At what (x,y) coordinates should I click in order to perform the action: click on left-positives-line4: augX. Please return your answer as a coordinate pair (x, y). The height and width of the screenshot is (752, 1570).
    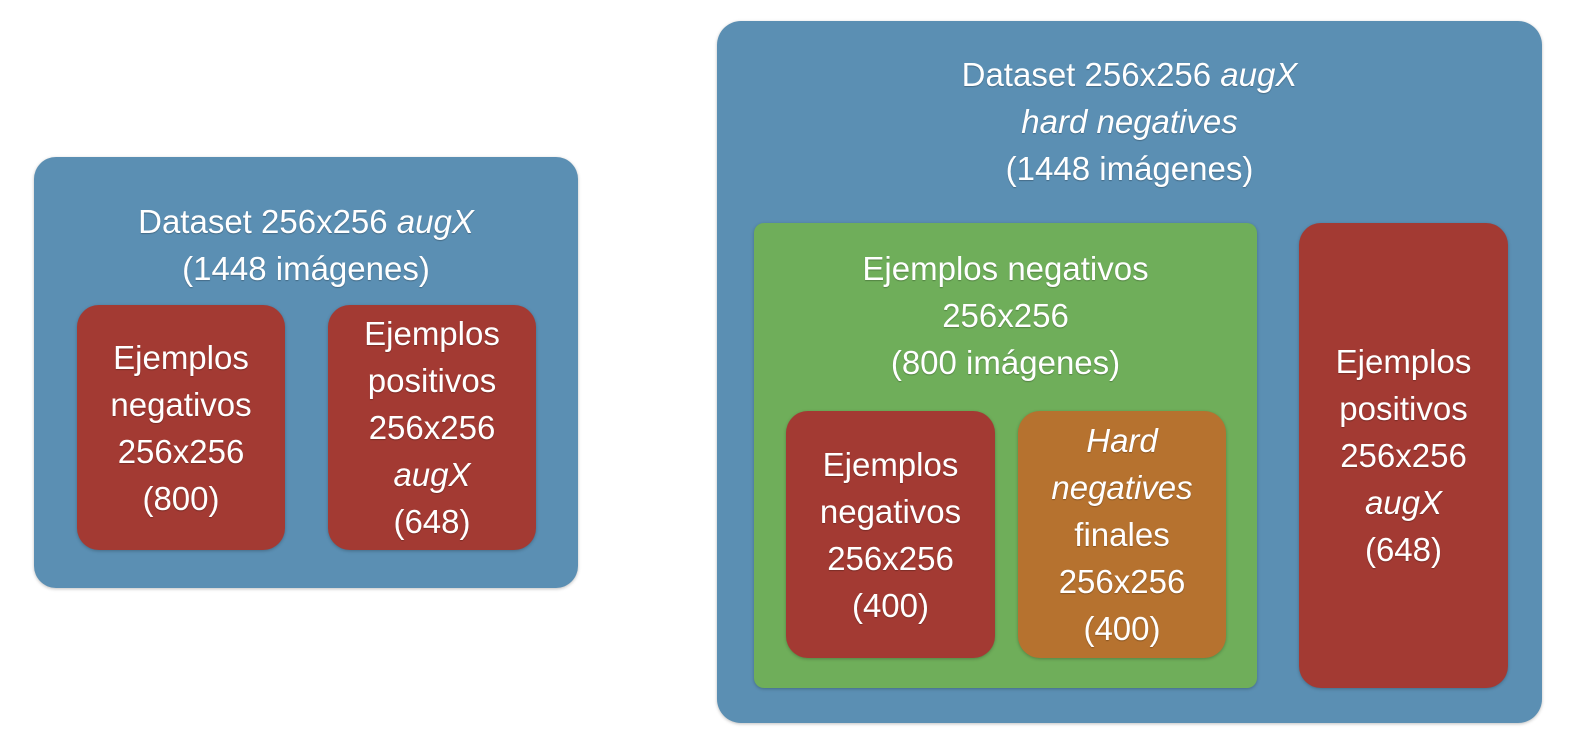
    Looking at the image, I should click on (432, 474).